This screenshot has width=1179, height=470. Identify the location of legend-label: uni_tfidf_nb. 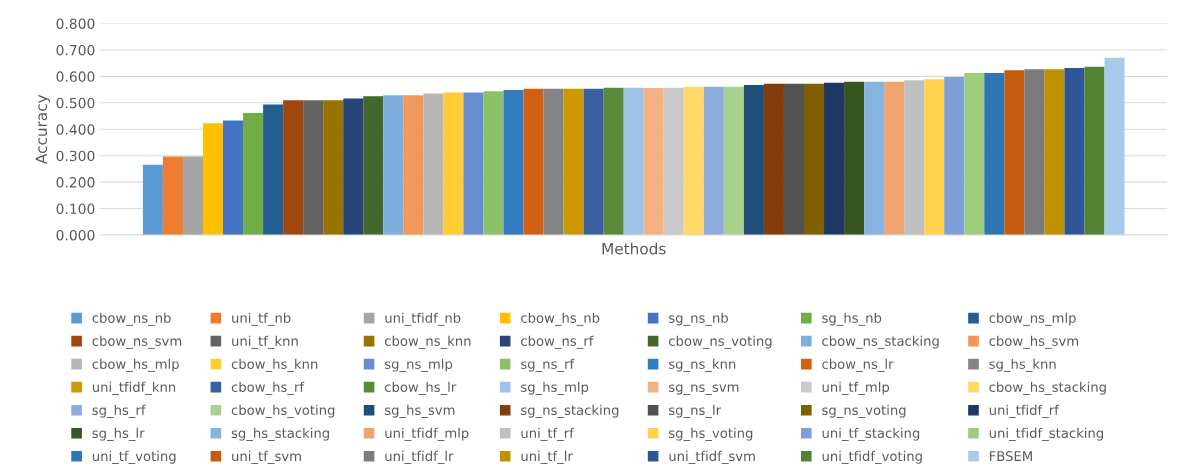
(423, 319).